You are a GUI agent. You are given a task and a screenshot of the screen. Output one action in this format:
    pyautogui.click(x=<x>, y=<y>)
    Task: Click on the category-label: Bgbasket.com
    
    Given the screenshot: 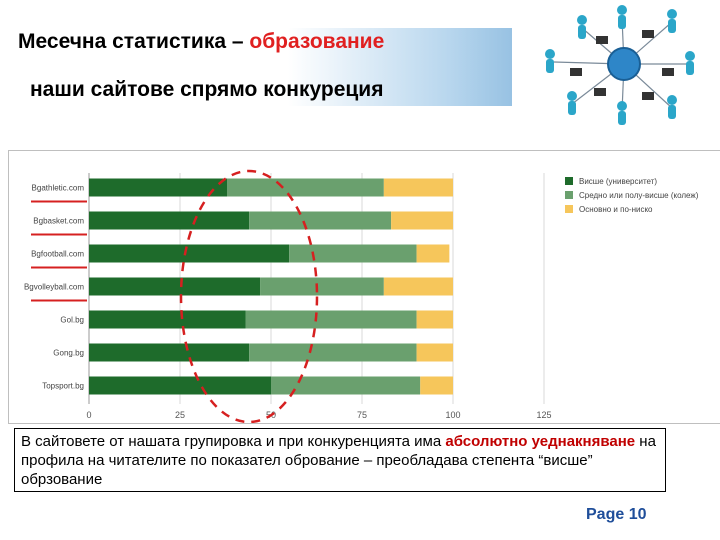 What is the action you would take?
    pyautogui.click(x=58, y=221)
    